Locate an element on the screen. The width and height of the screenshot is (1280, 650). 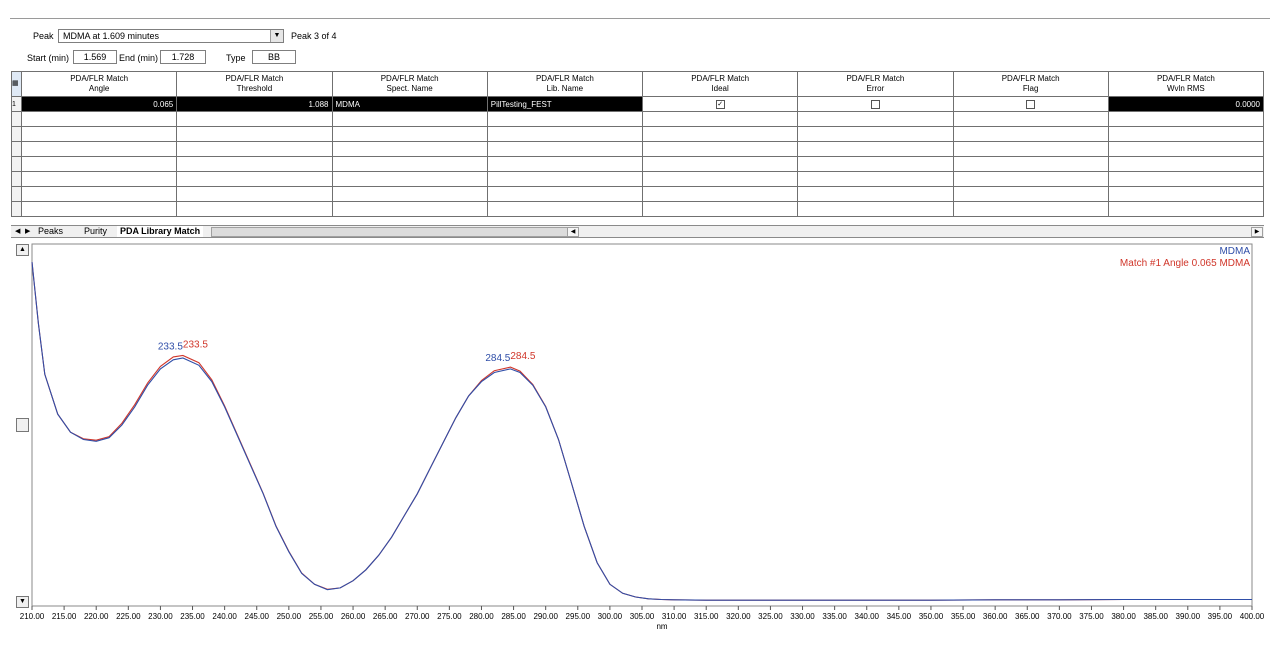
tab-pda-library-match: PDA Library Match is located at coordinates (160, 231).